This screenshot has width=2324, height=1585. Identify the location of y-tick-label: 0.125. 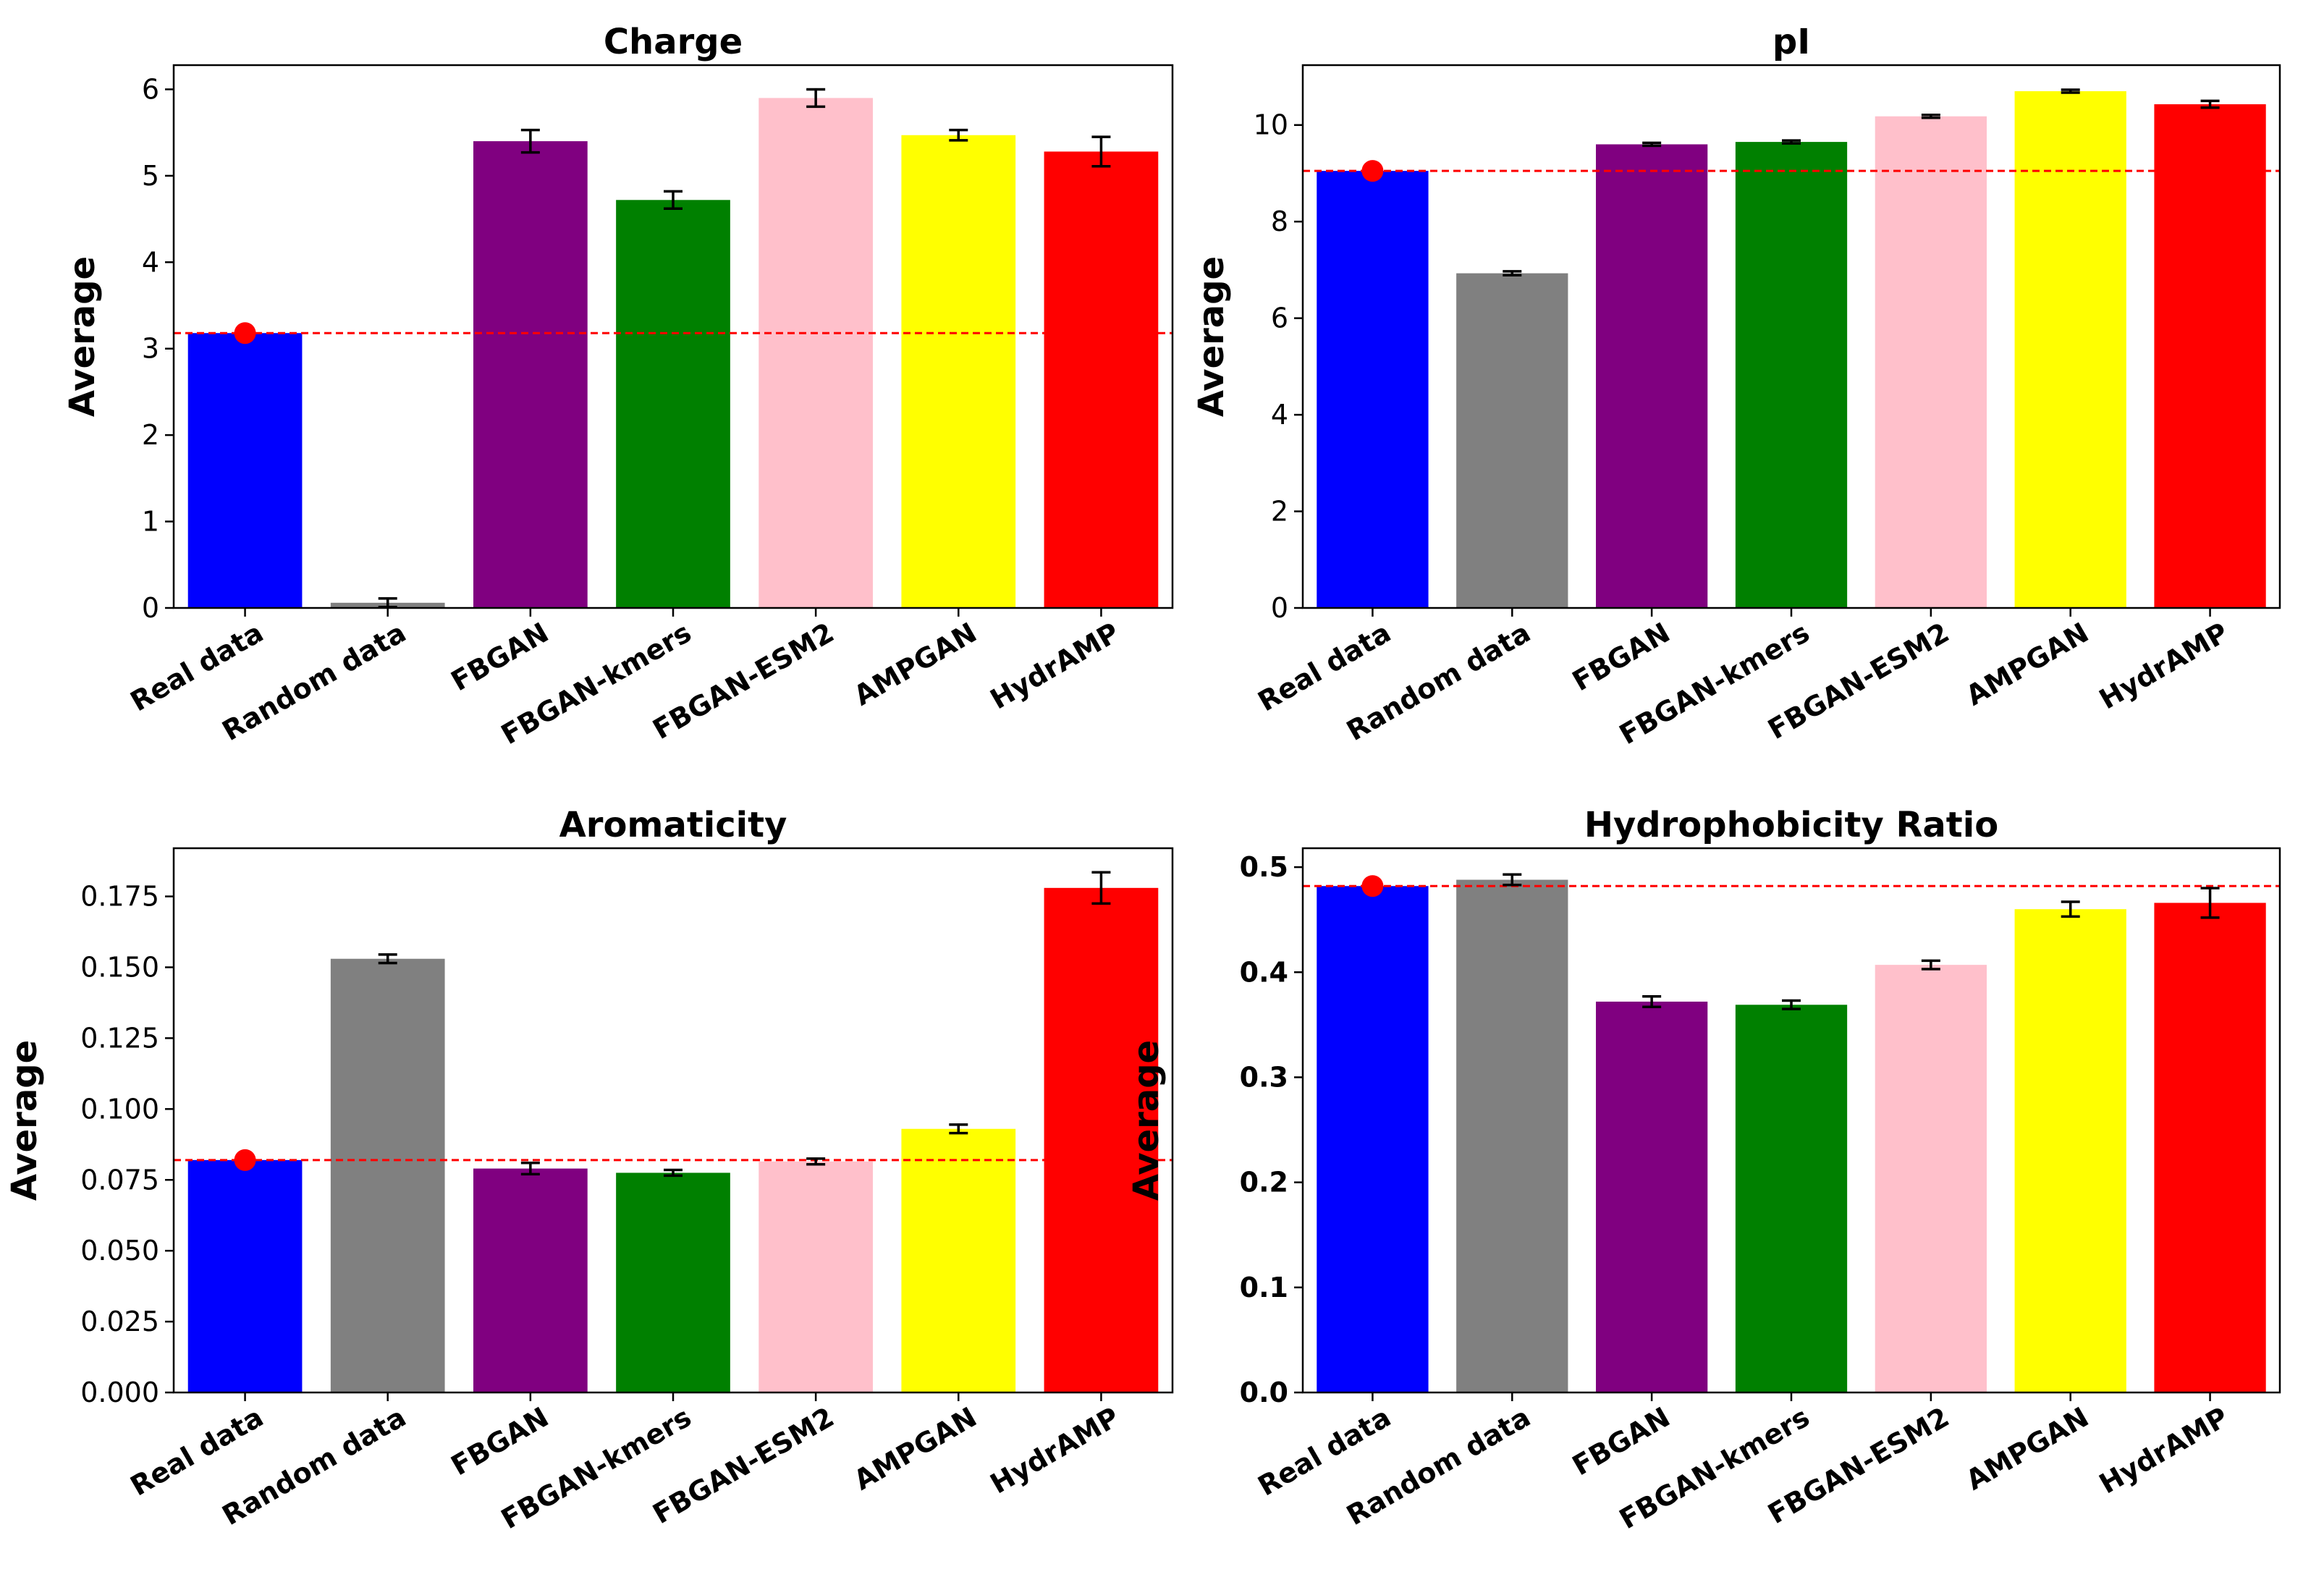
(119, 1038).